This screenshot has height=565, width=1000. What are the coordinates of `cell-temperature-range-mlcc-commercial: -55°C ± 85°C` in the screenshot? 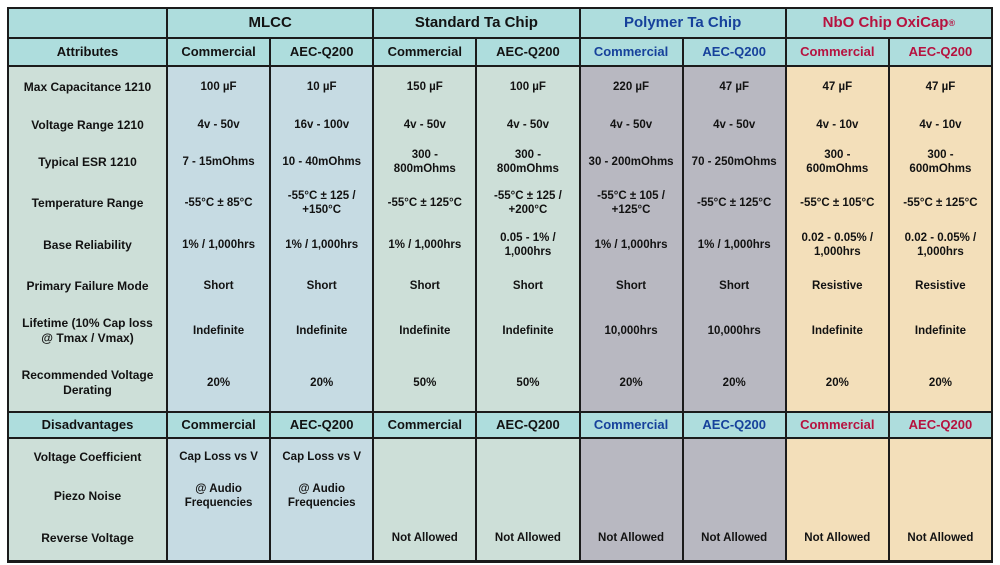 It's located at (218, 203).